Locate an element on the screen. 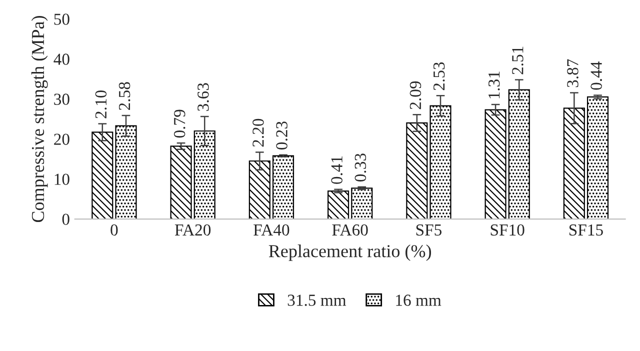  annotation: 2.20 is located at coordinates (258, 132).